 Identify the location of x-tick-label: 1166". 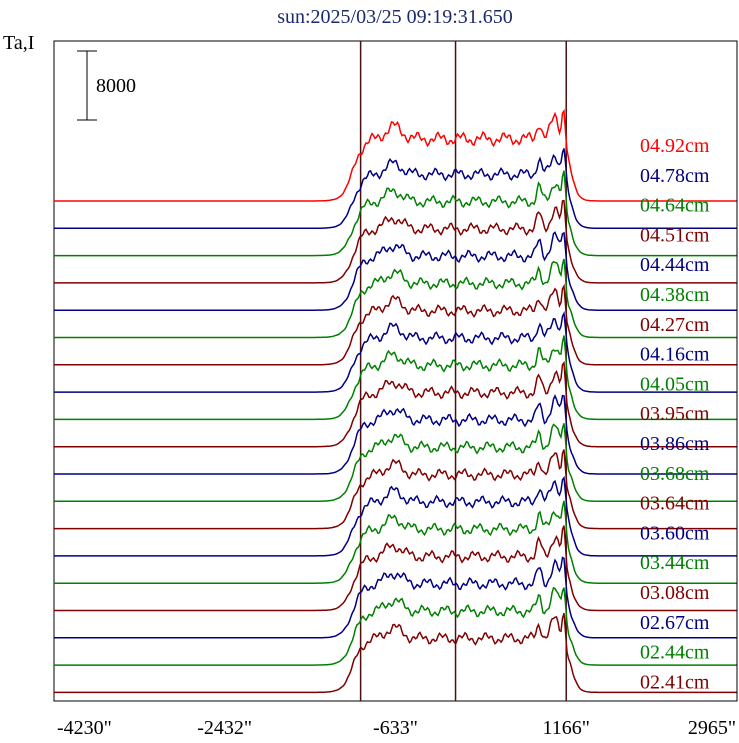
(566, 728).